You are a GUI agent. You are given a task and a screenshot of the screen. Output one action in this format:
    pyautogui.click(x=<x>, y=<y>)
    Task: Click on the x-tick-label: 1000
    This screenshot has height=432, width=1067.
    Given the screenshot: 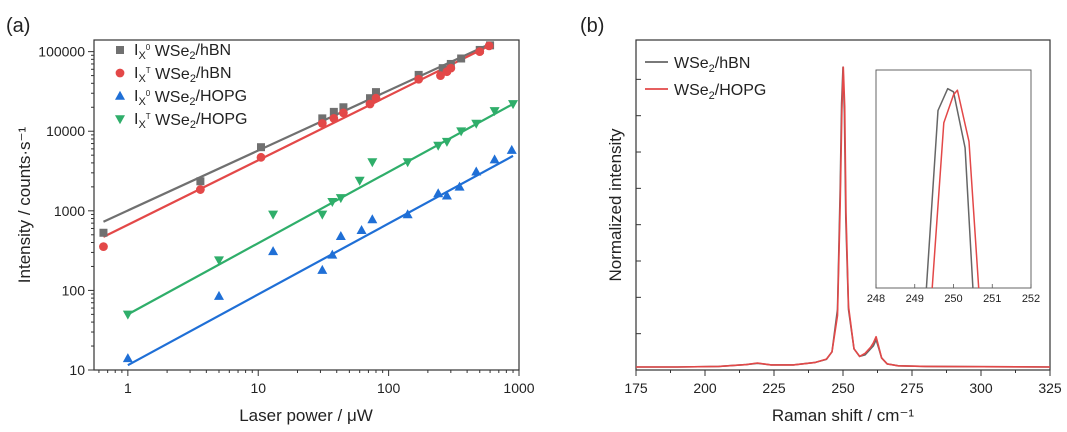 What is the action you would take?
    pyautogui.click(x=518, y=388)
    